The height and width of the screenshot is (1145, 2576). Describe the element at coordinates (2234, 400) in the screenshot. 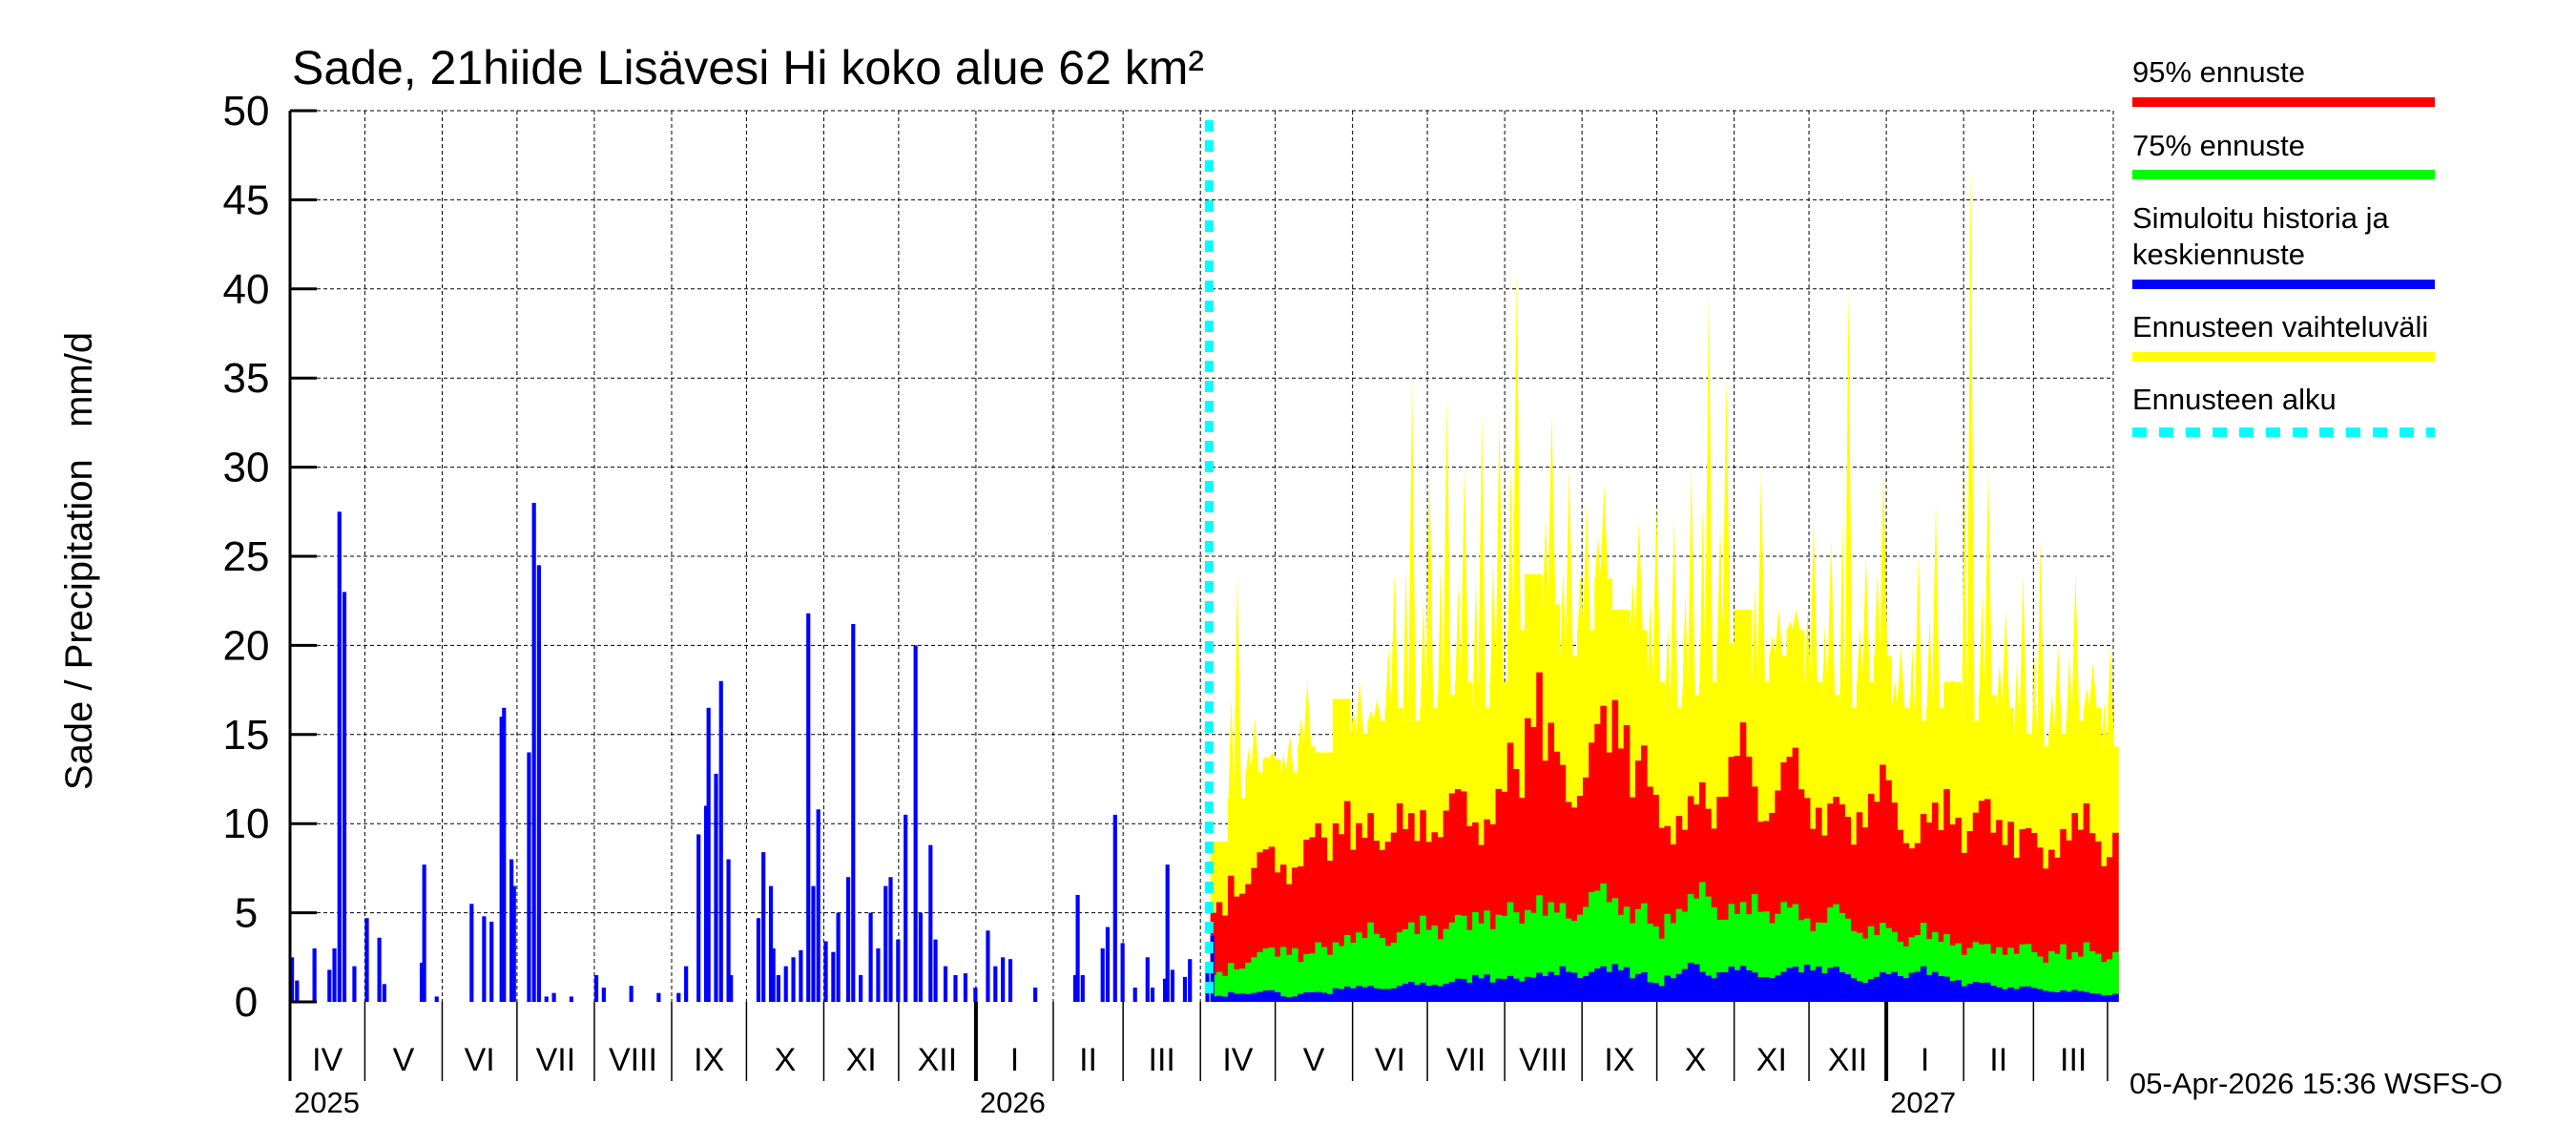

I see `legend-label: Ennusteen alku` at that location.